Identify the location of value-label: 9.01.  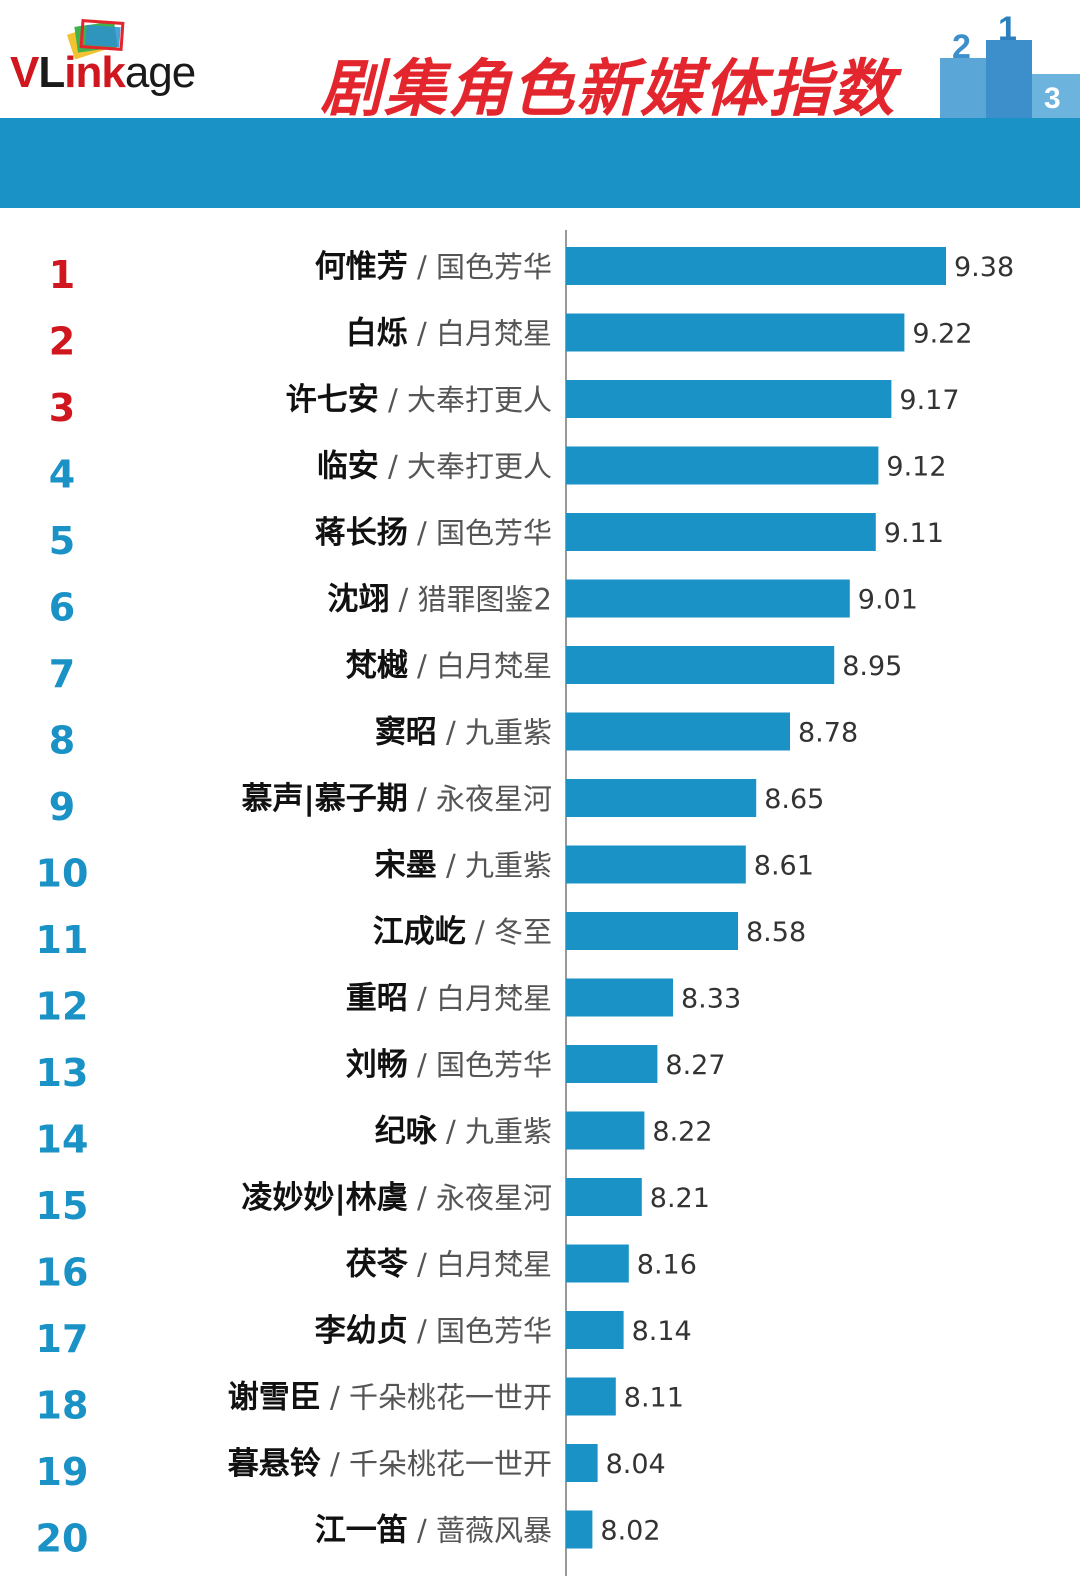
(888, 600).